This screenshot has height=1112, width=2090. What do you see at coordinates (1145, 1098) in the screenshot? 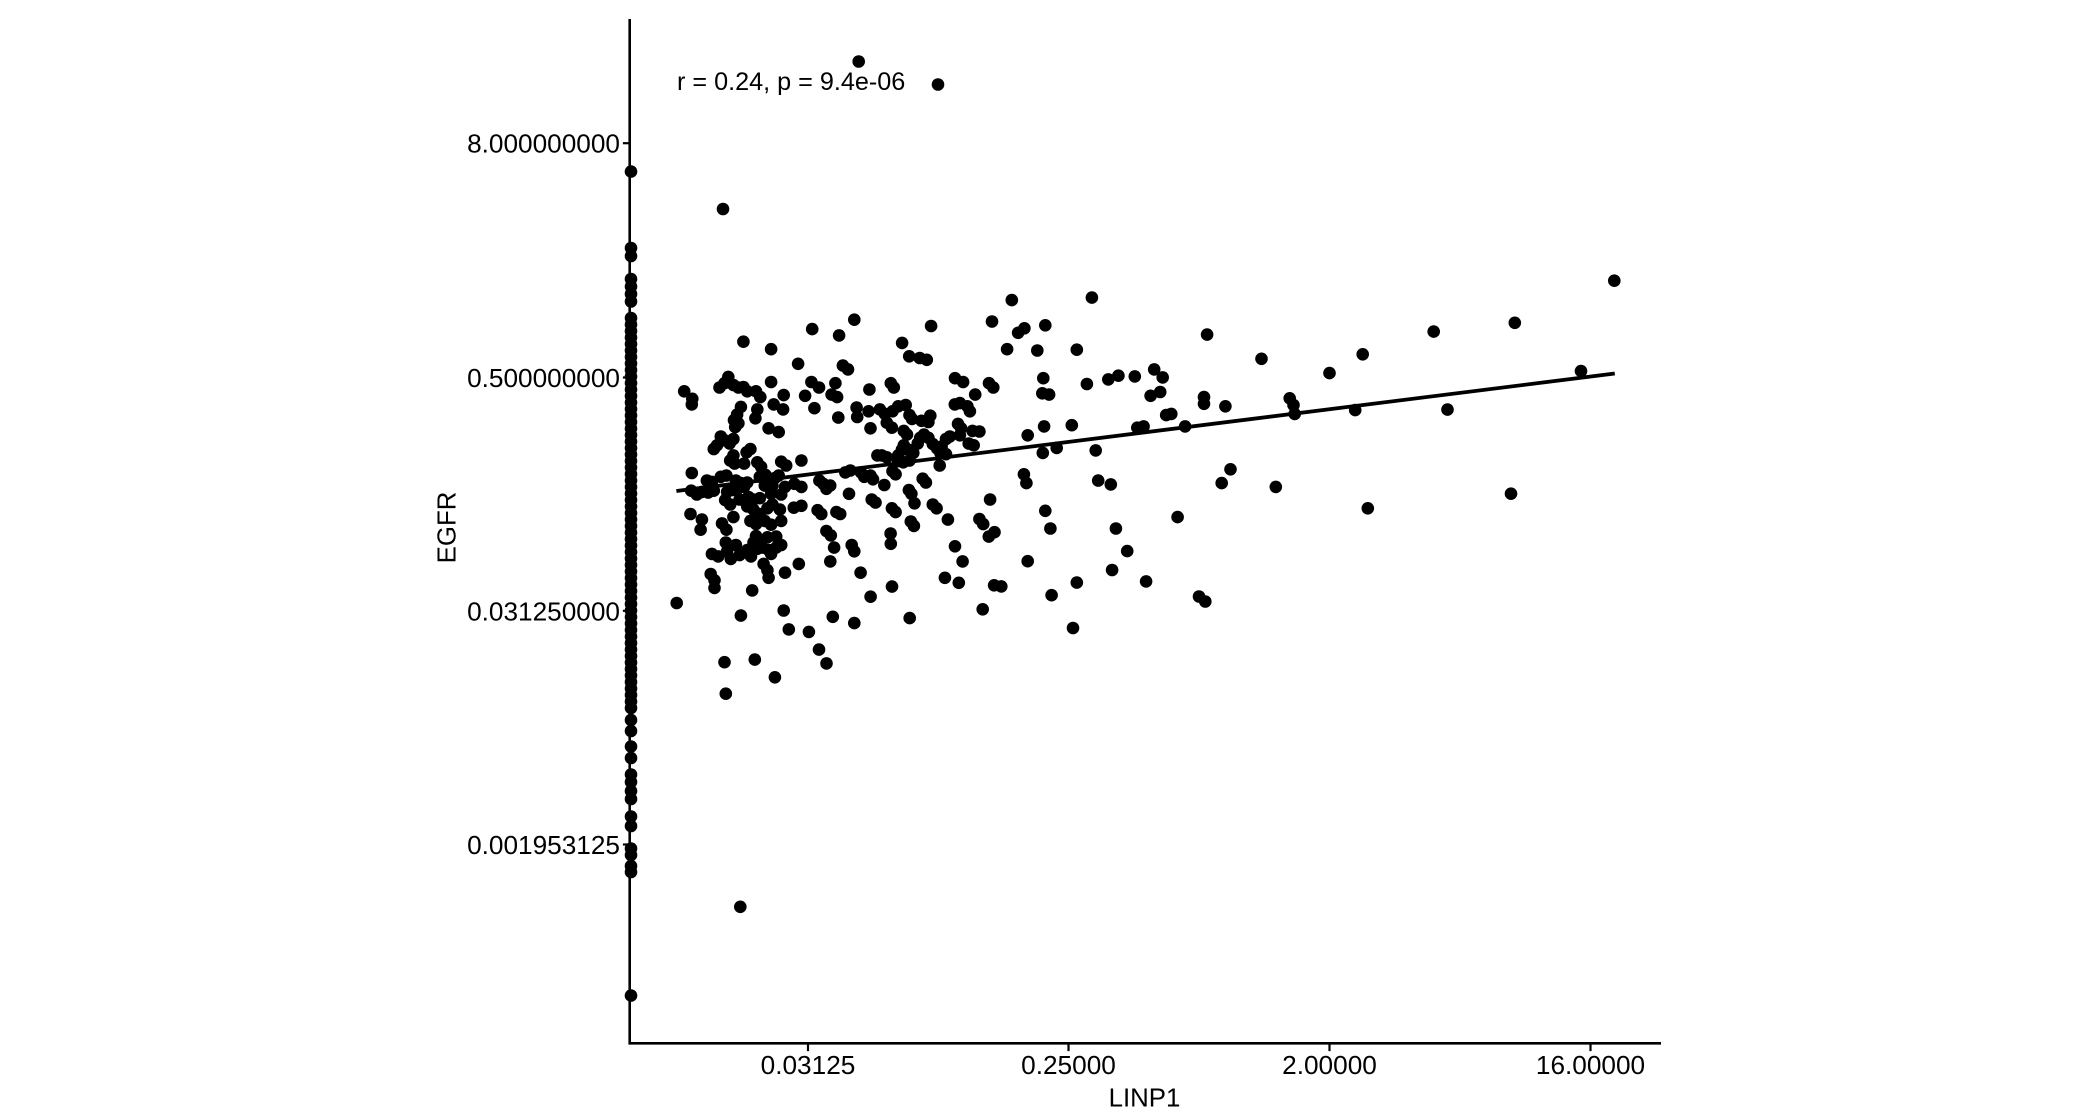
I see `svg-text: LINP1` at bounding box center [1145, 1098].